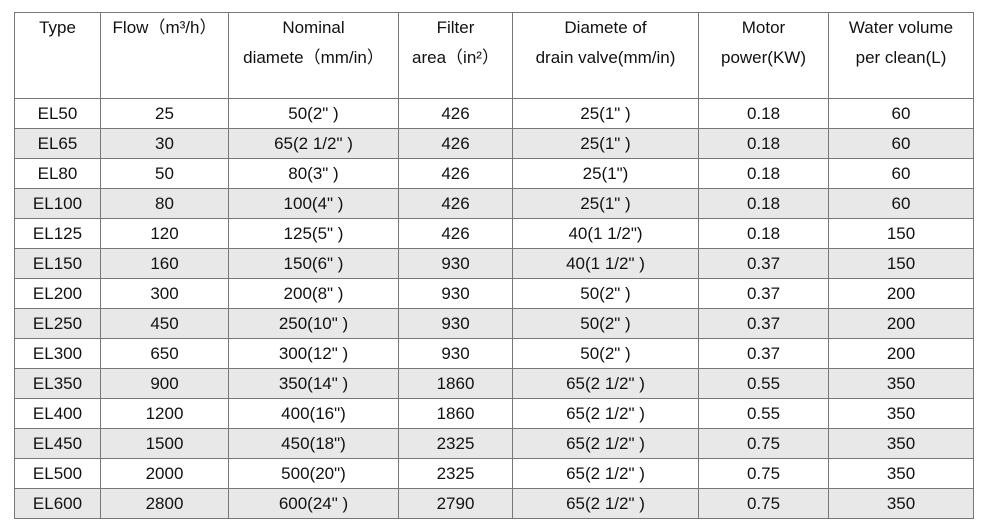  I want to click on table-cell: EL100, so click(57, 203).